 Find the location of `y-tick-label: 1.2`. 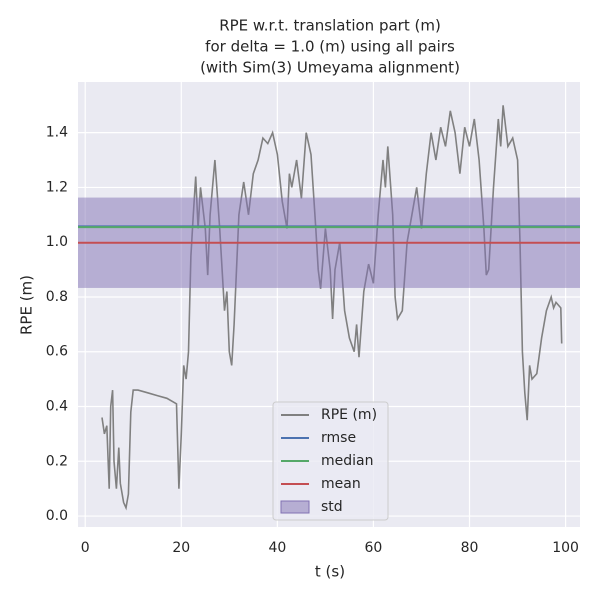

y-tick-label: 1.2 is located at coordinates (57, 187).